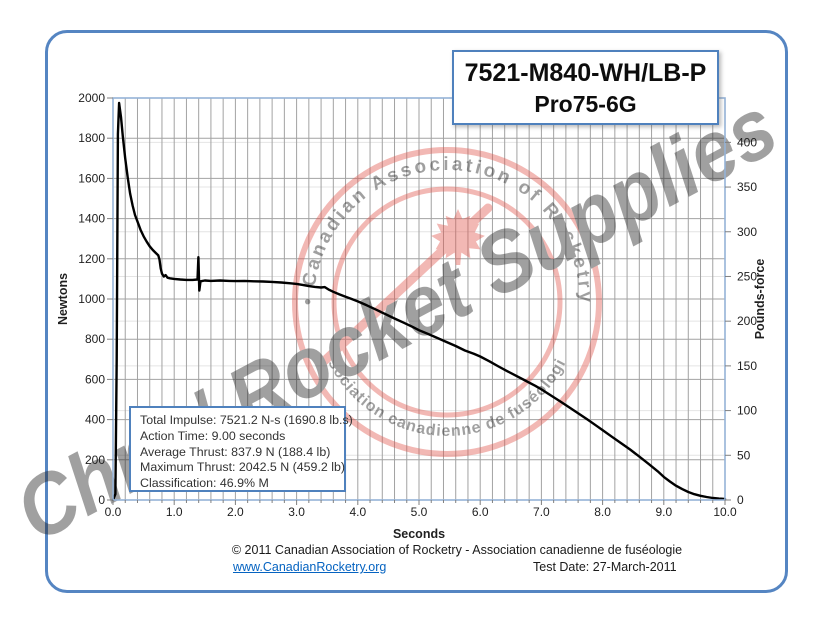 This screenshot has height=634, width=819. I want to click on y-right-tick-label: 200, so click(747, 321).